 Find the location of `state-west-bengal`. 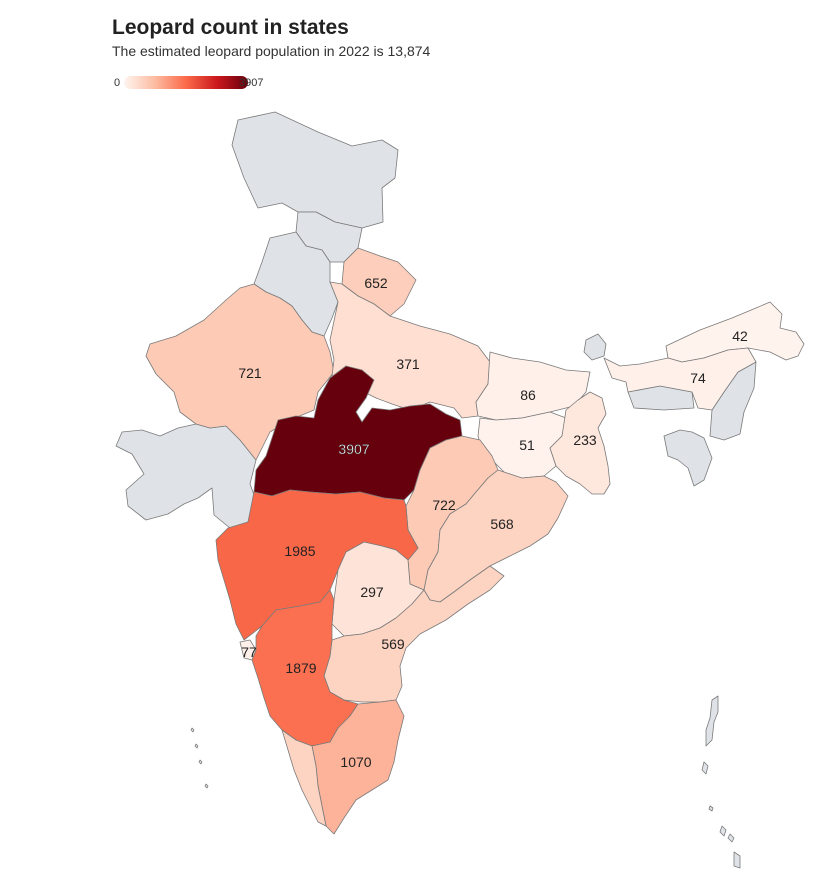

state-west-bengal is located at coordinates (580, 443).